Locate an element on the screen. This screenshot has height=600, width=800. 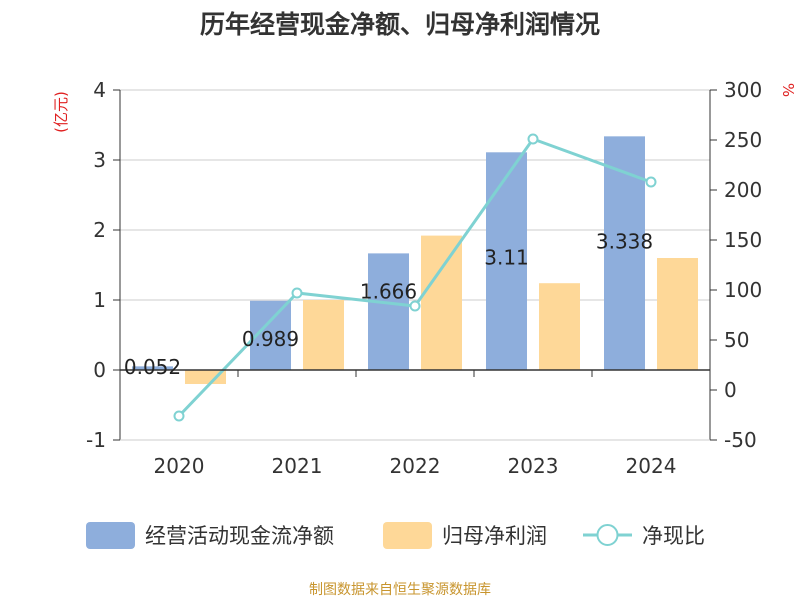
right-tick-label: 50 is located at coordinates (736, 340).